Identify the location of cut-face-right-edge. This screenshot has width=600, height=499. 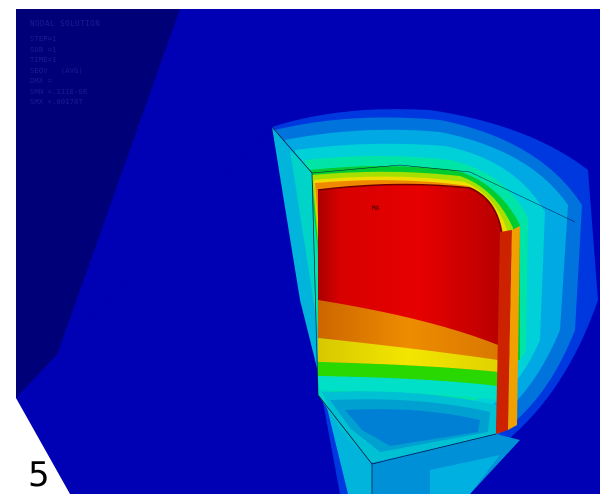
(504, 332).